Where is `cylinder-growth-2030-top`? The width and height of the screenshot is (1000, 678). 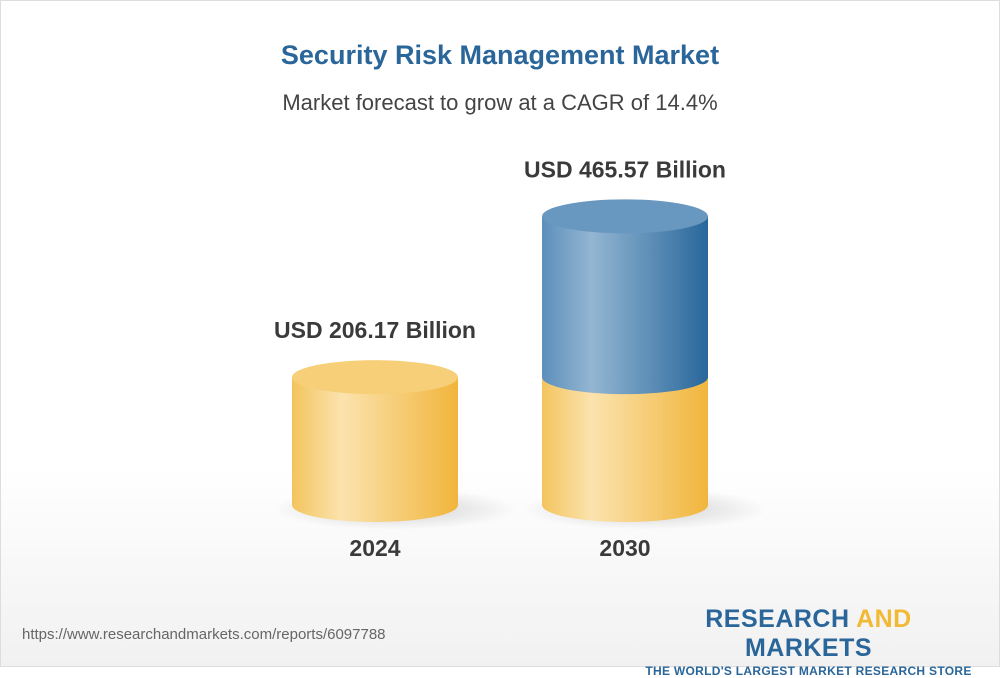
cylinder-growth-2030-top is located at coordinates (625, 216).